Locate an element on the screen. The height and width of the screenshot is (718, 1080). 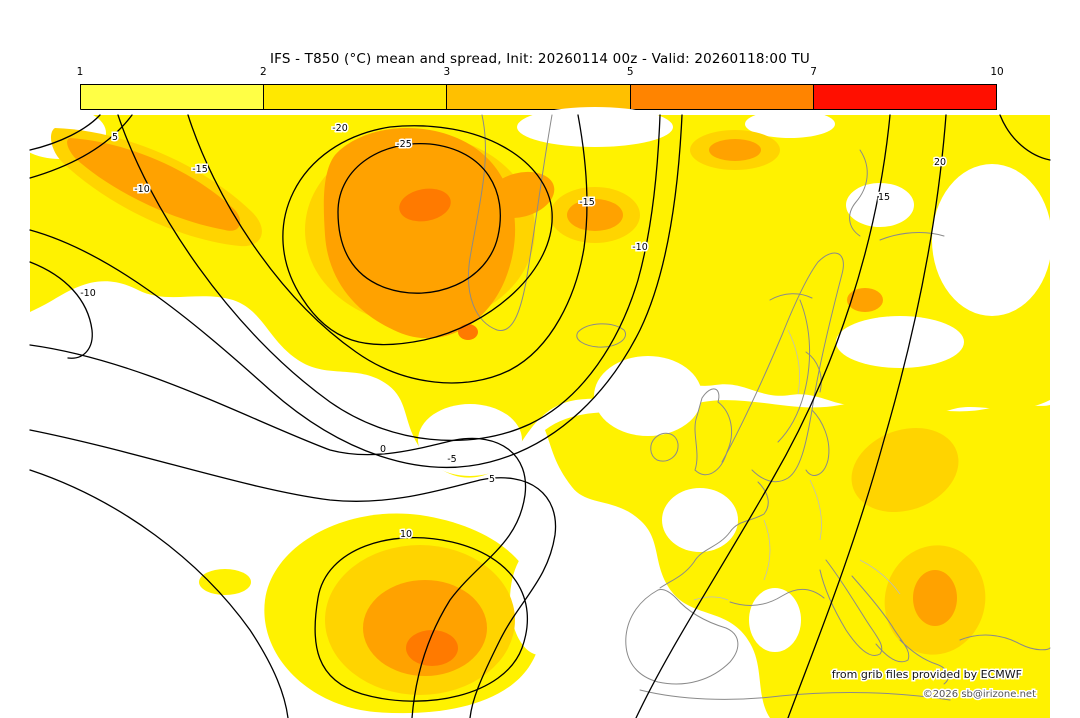
border-layer is located at coordinates (797, 465).